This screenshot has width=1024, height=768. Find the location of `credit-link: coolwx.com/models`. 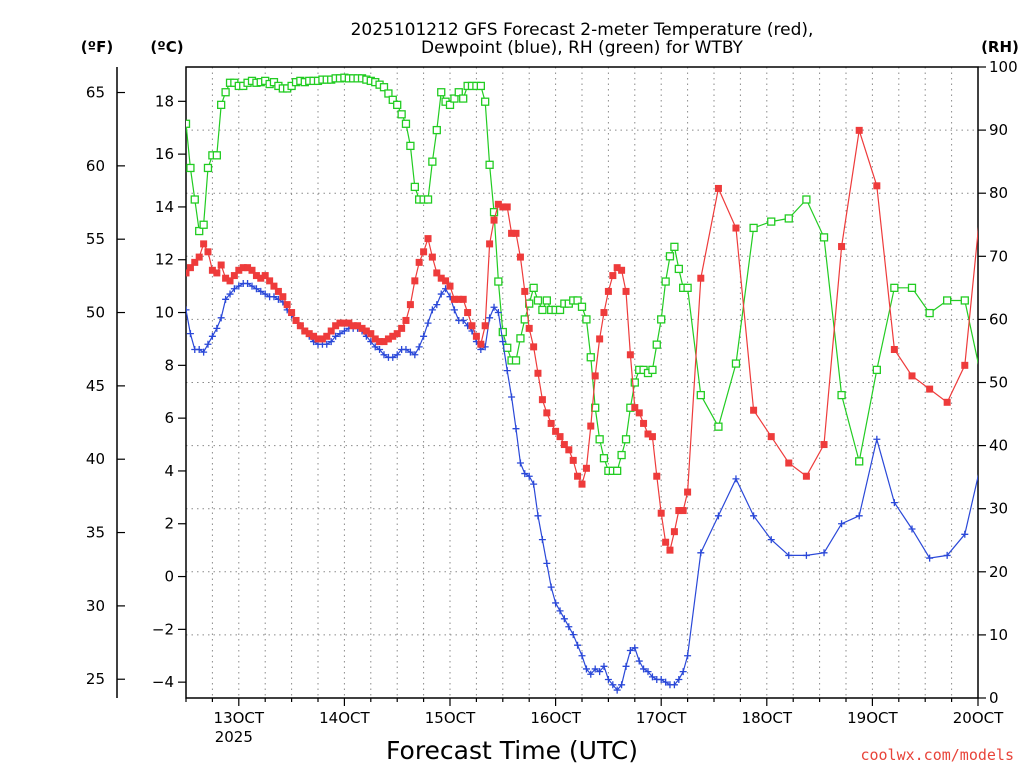

credit-link: coolwx.com/models is located at coordinates (937, 755).